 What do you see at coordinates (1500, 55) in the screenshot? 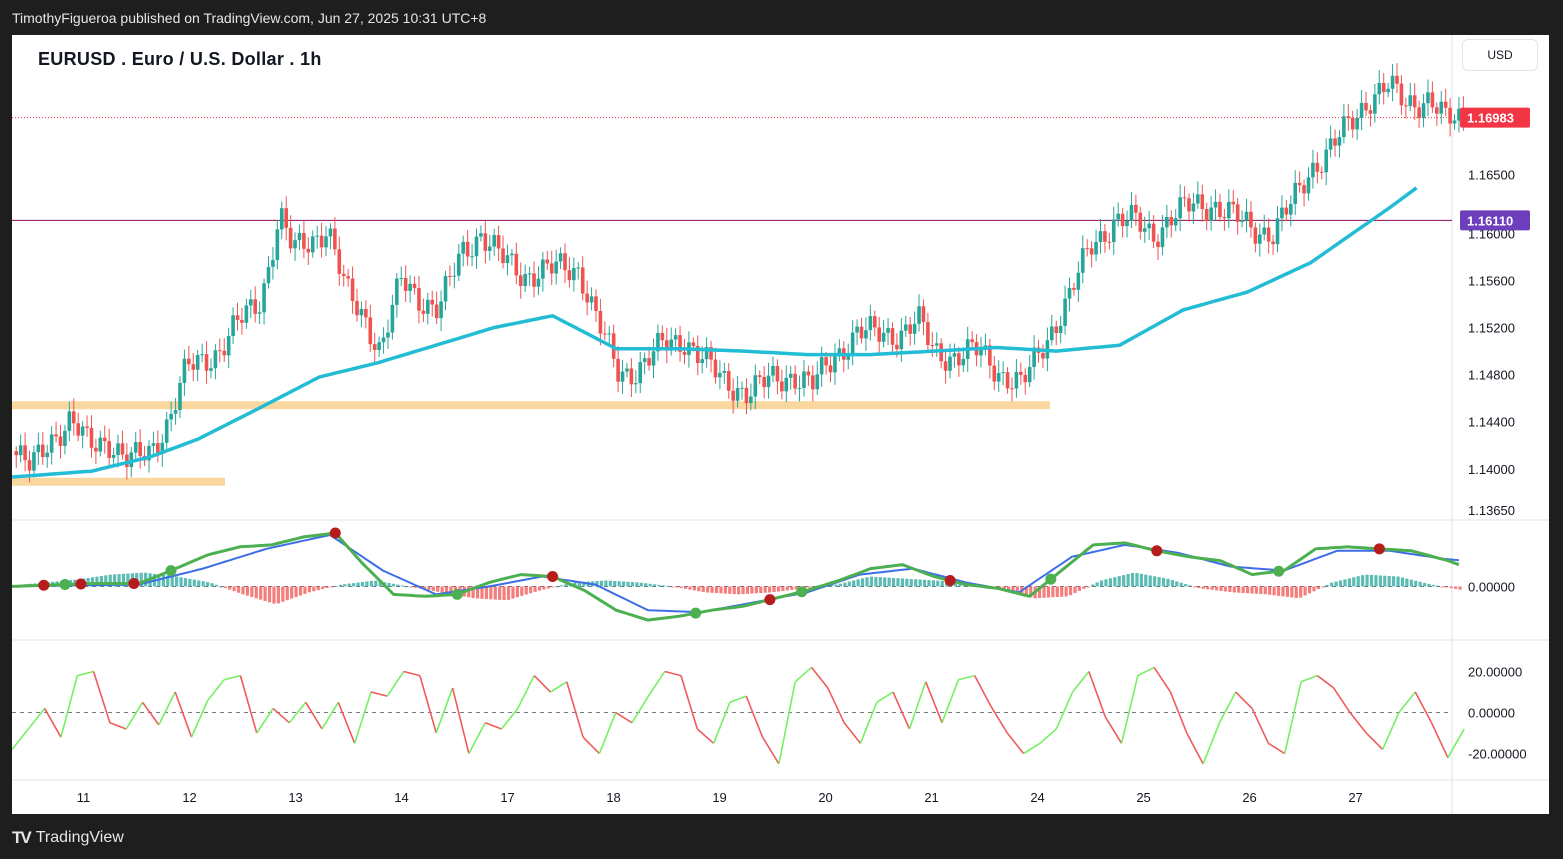
I see `currency-button: USD` at bounding box center [1500, 55].